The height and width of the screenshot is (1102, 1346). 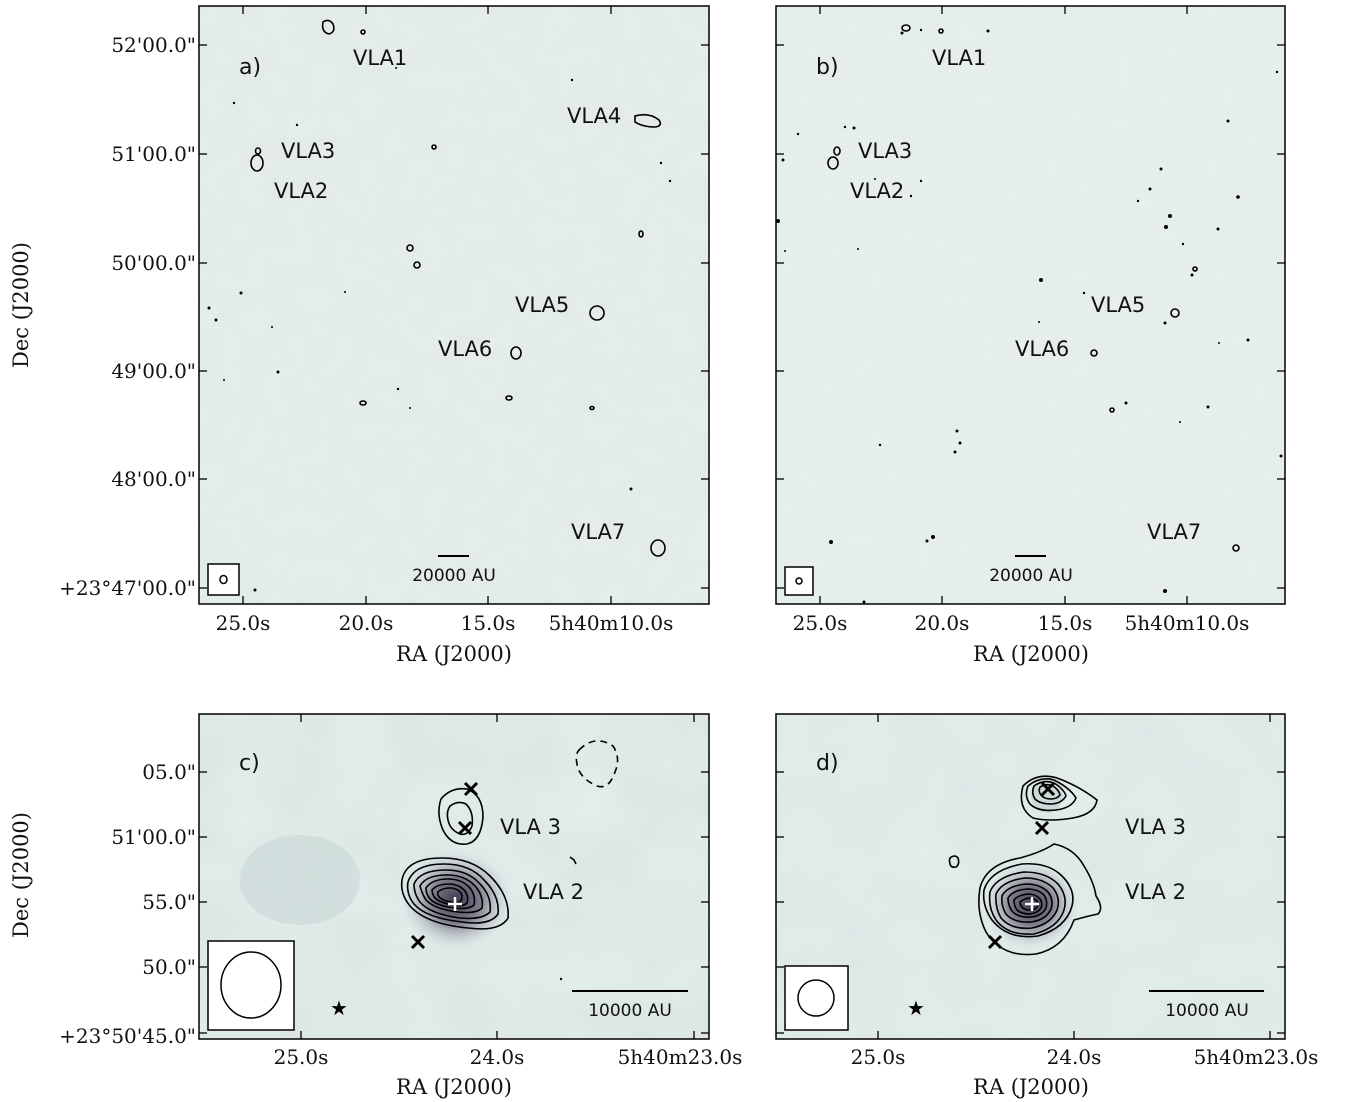 What do you see at coordinates (127, 588) in the screenshot?
I see `panel-a-ytick-5: +23°47'00.0"` at bounding box center [127, 588].